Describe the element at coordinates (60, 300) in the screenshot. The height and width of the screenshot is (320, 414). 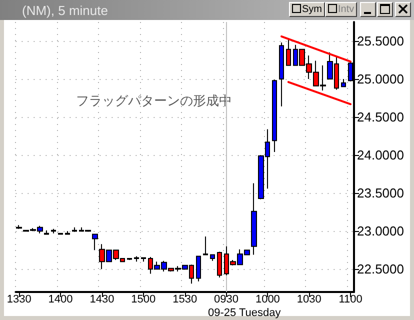
I see `x-tick-label: 1400` at that location.